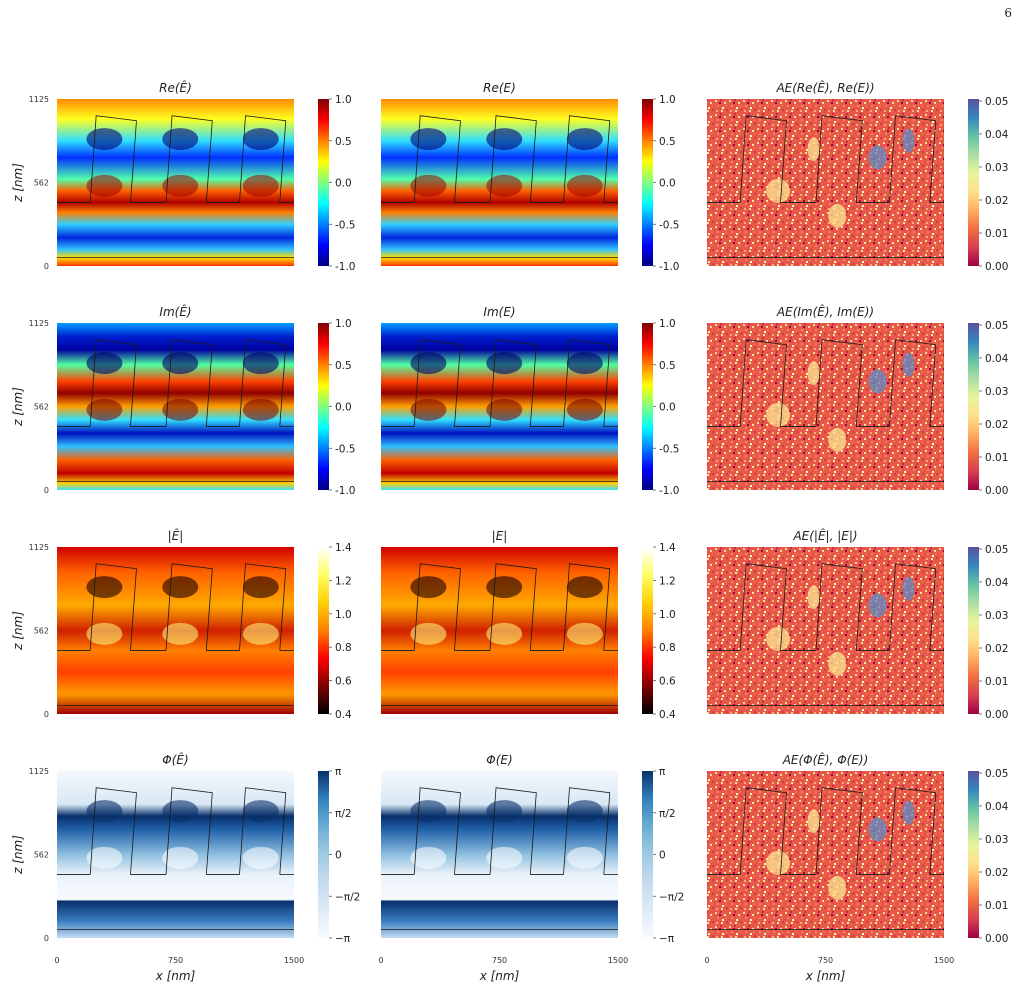  Describe the element at coordinates (997, 807) in the screenshot. I see `colorbar-tick-label: 0.04` at that location.